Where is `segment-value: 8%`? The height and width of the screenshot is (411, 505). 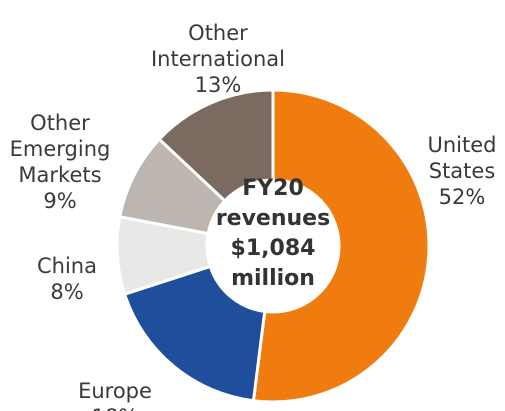 segment-value: 8% is located at coordinates (66, 292).